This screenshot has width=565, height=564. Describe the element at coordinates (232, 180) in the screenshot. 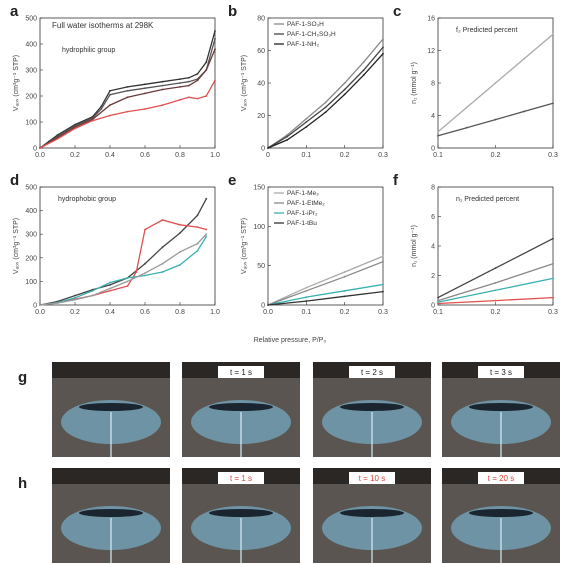

I see `panel-letter-e: e` at that location.